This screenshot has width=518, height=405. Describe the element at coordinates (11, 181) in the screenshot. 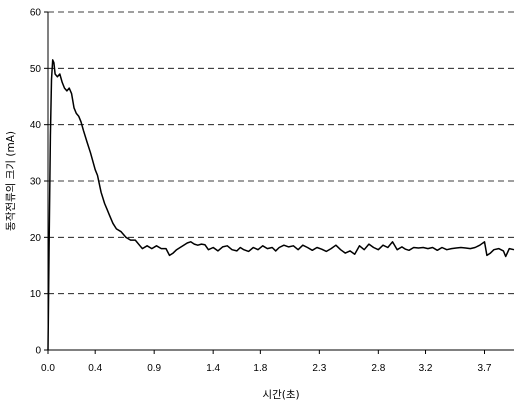

I see `y-axis-label: 동작전류의 크기 (mA)` at that location.